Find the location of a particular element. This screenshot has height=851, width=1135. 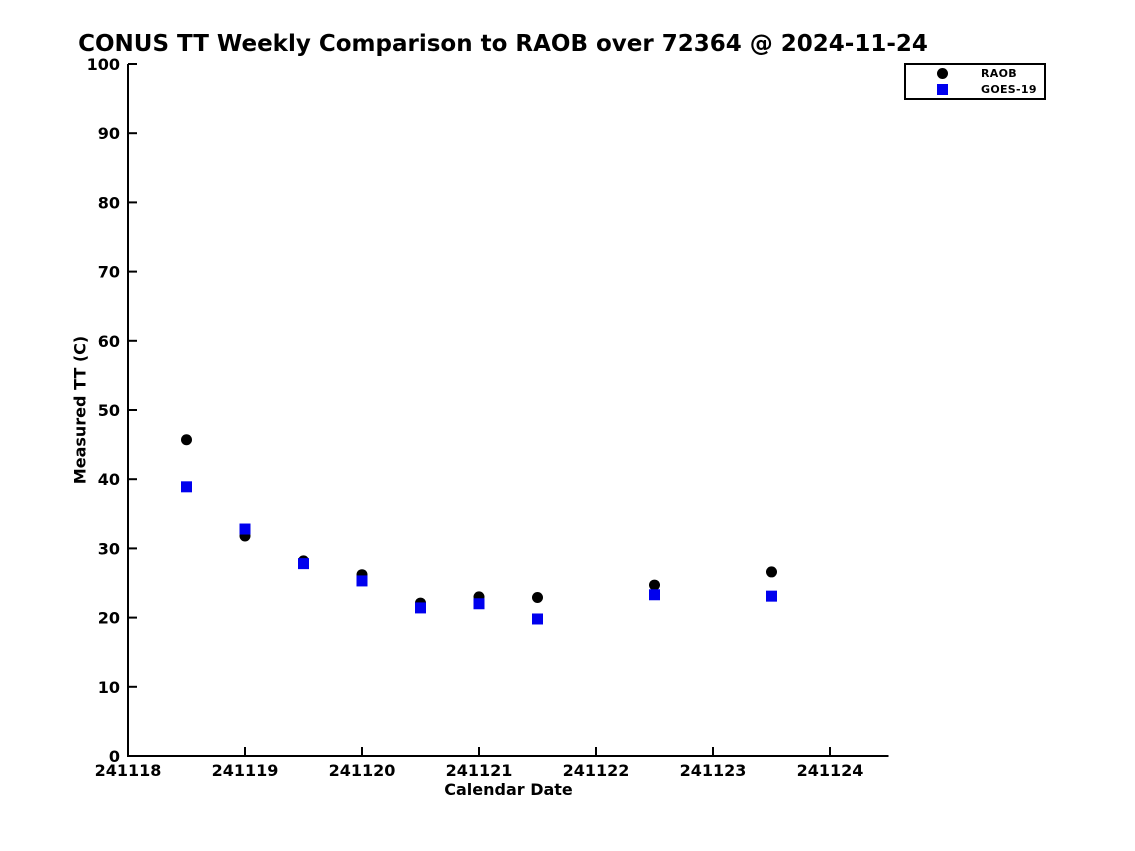

y-tick-label: 90 is located at coordinates (109, 133).